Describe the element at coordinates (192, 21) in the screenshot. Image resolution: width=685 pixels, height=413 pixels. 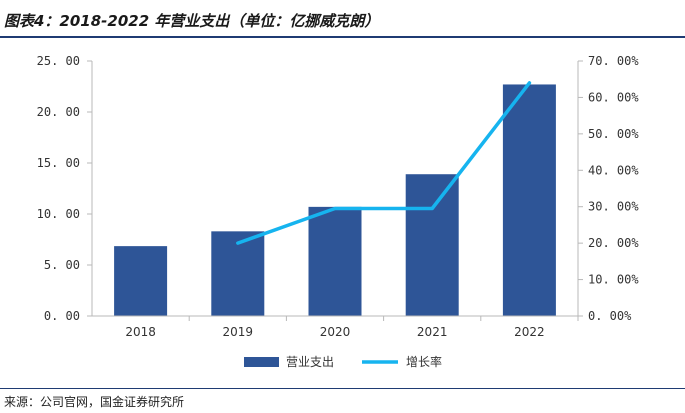
I see `chart-title: 图表4：2018-2022 年营业支出（单位：亿挪威克朗）` at that location.